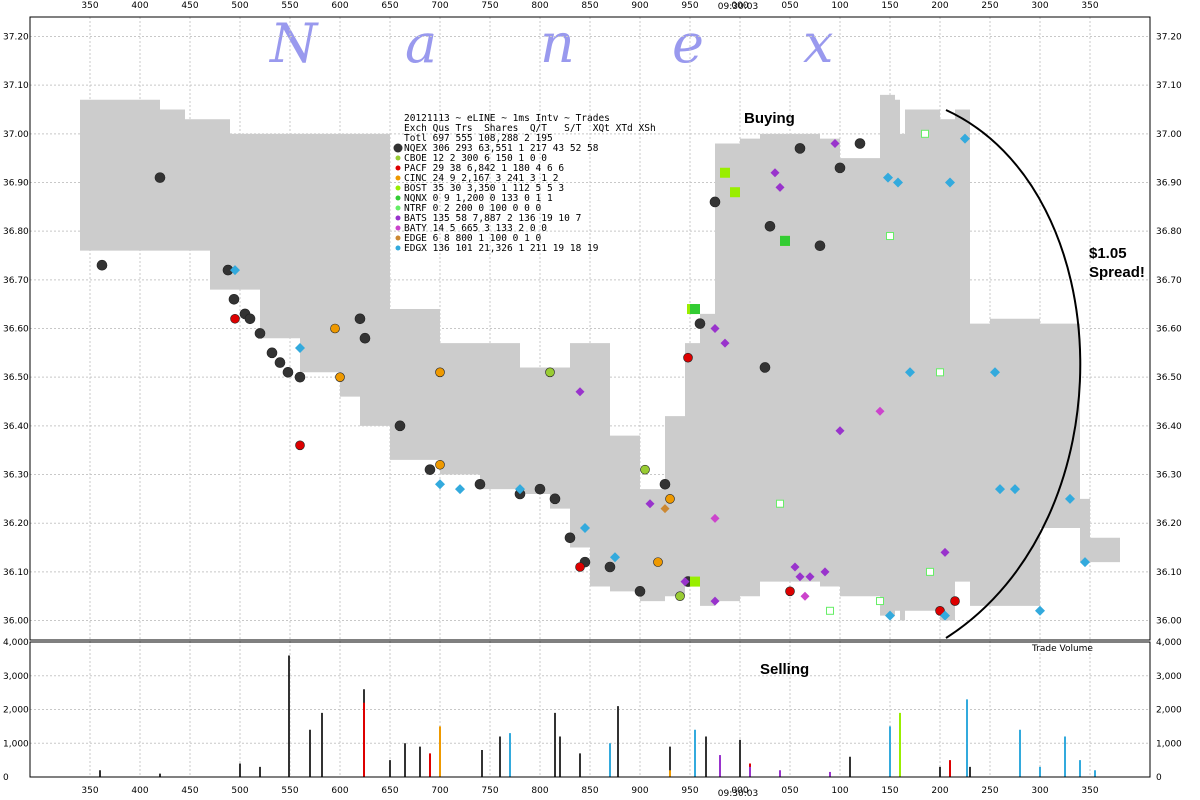 This screenshot has width=1200, height=800. What do you see at coordinates (189, 791) in the screenshot?
I see `x-tick-label-bottom: 450` at bounding box center [189, 791].